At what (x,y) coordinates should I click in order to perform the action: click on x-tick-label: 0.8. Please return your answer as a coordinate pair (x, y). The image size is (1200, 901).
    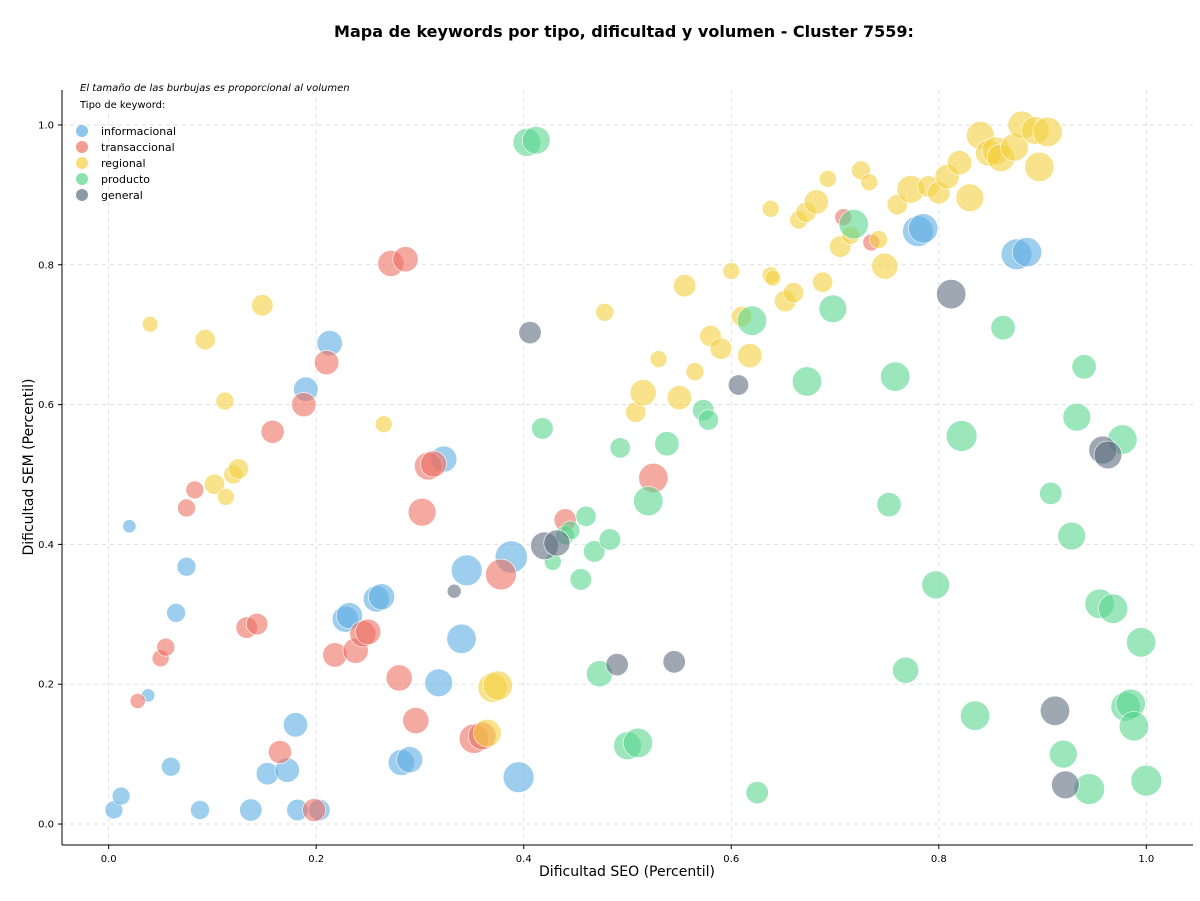
    Looking at the image, I should click on (939, 859).